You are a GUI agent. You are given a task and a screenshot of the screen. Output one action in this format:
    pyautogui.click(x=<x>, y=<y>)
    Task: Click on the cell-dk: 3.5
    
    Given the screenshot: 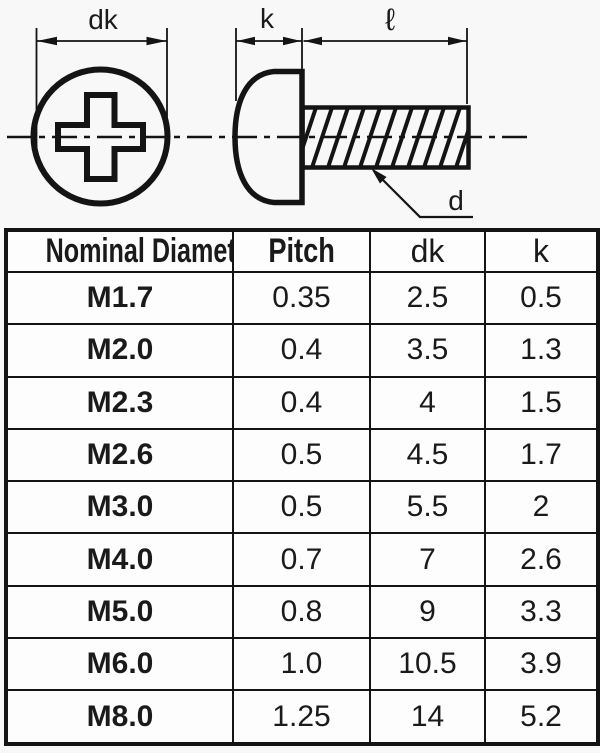 What is the action you would take?
    pyautogui.click(x=427, y=350)
    